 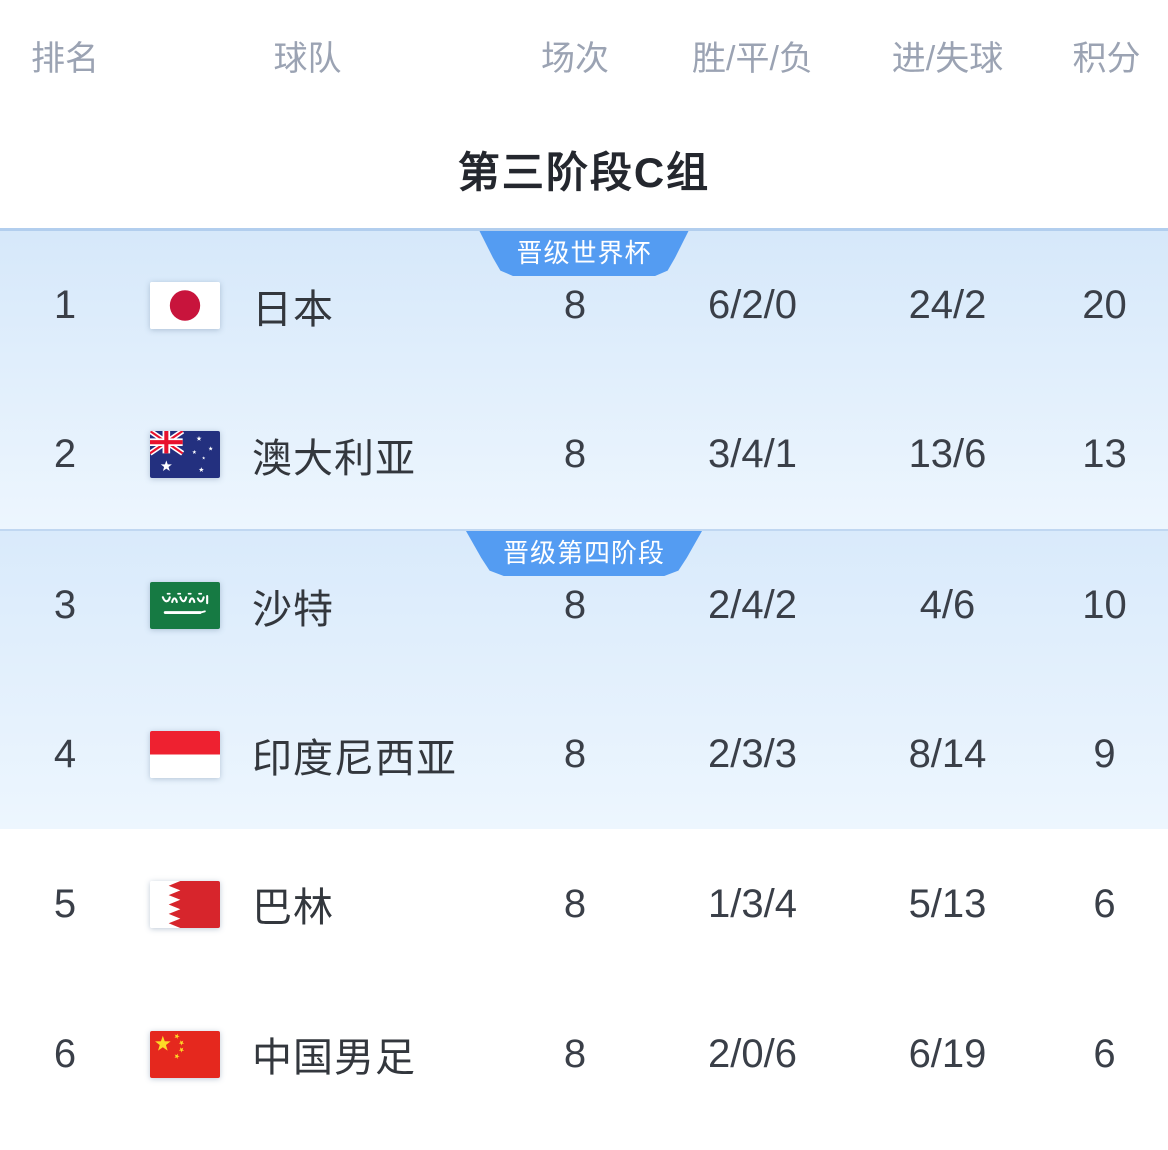 I want to click on flag-bahrain-icon, so click(x=185, y=904).